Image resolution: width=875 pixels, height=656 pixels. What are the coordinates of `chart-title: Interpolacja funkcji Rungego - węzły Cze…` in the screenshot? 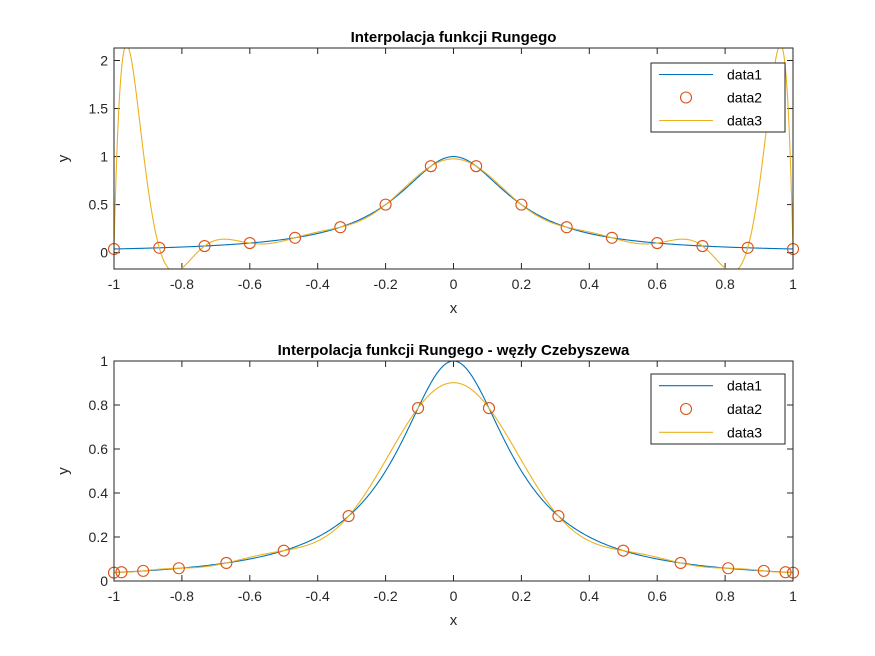 It's located at (454, 350).